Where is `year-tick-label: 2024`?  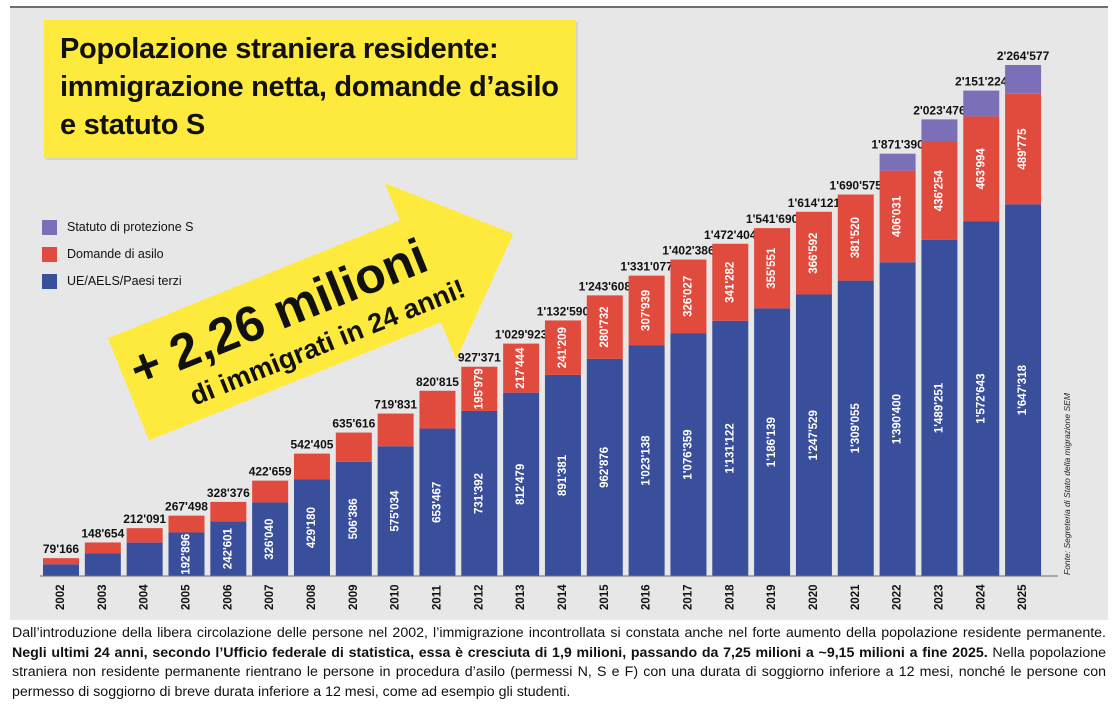 year-tick-label: 2024 is located at coordinates (981, 597).